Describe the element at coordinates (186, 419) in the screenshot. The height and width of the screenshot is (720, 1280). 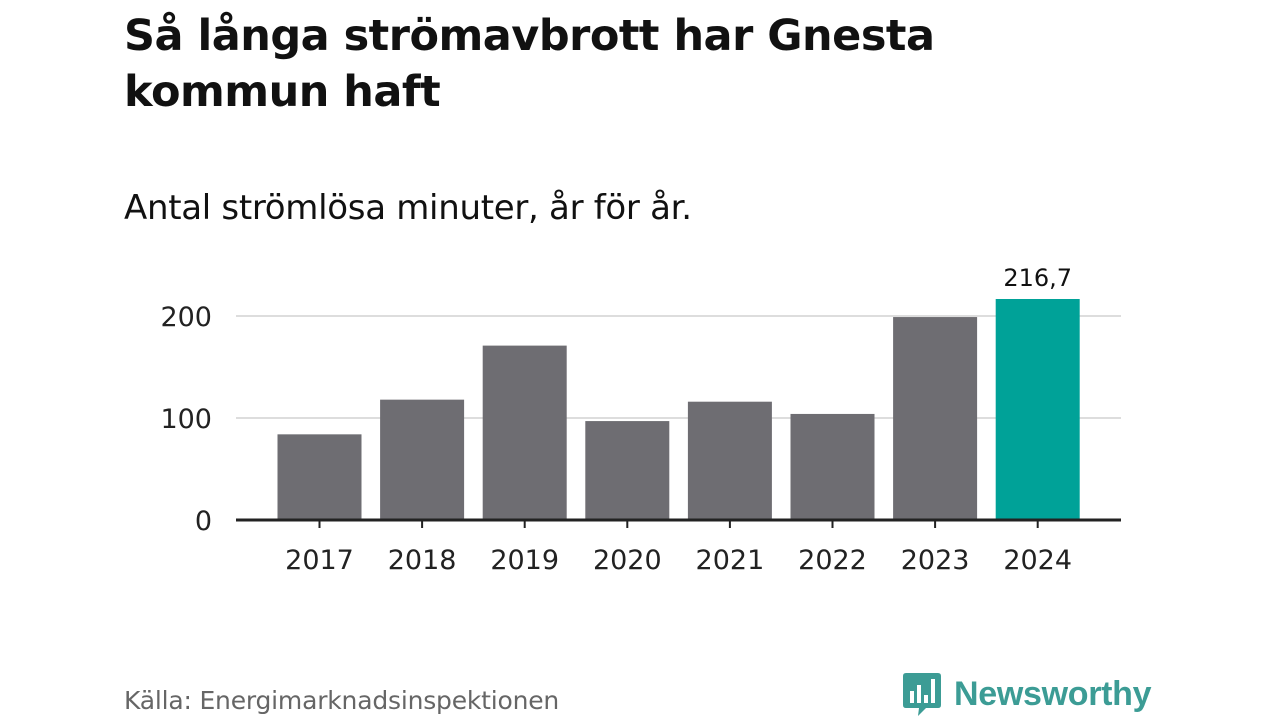
I see `y-tick-label-100: 100` at that location.